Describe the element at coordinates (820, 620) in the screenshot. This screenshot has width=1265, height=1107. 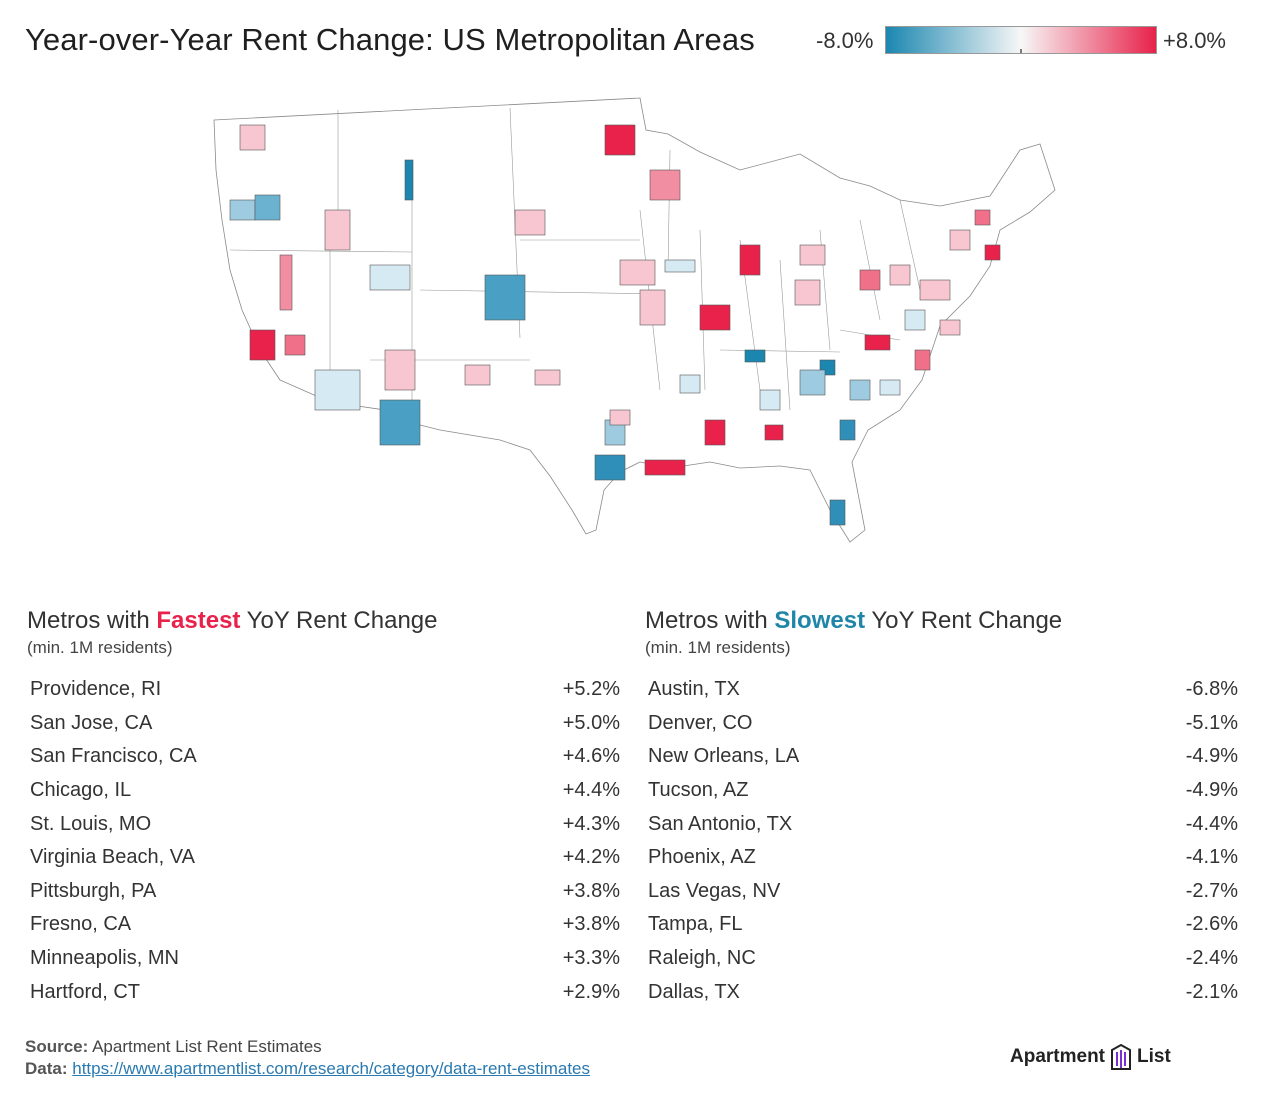
I see `slowest-highlight: Slowest` at that location.